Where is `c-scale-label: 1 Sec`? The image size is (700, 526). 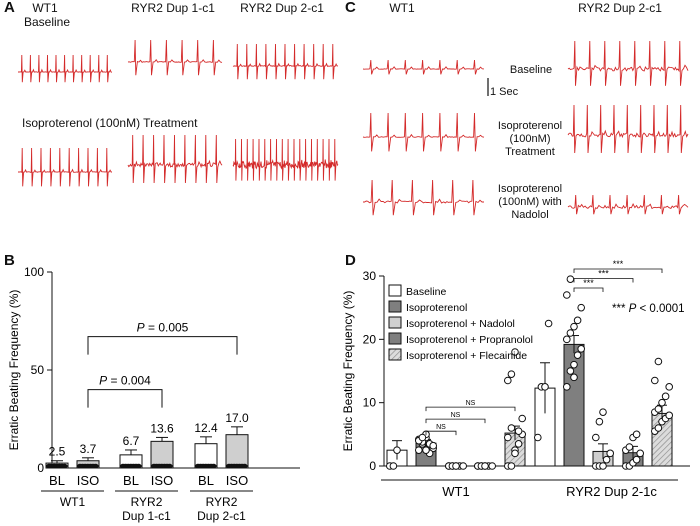 c-scale-label: 1 Sec is located at coordinates (504, 92).